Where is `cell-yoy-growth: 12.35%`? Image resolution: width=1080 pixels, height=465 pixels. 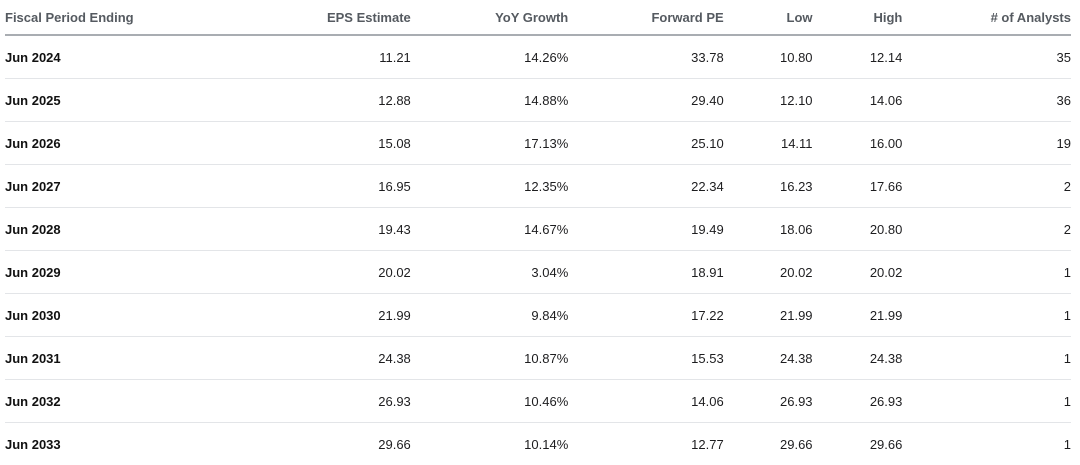
cell-yoy-growth: 12.35% is located at coordinates (489, 186).